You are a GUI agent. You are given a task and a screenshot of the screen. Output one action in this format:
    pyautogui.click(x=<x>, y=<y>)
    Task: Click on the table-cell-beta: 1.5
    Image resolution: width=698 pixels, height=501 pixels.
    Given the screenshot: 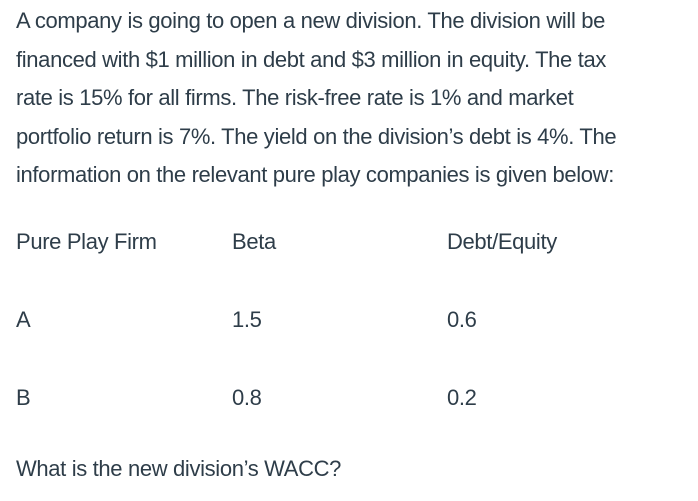 What is the action you would take?
    pyautogui.click(x=247, y=319)
    